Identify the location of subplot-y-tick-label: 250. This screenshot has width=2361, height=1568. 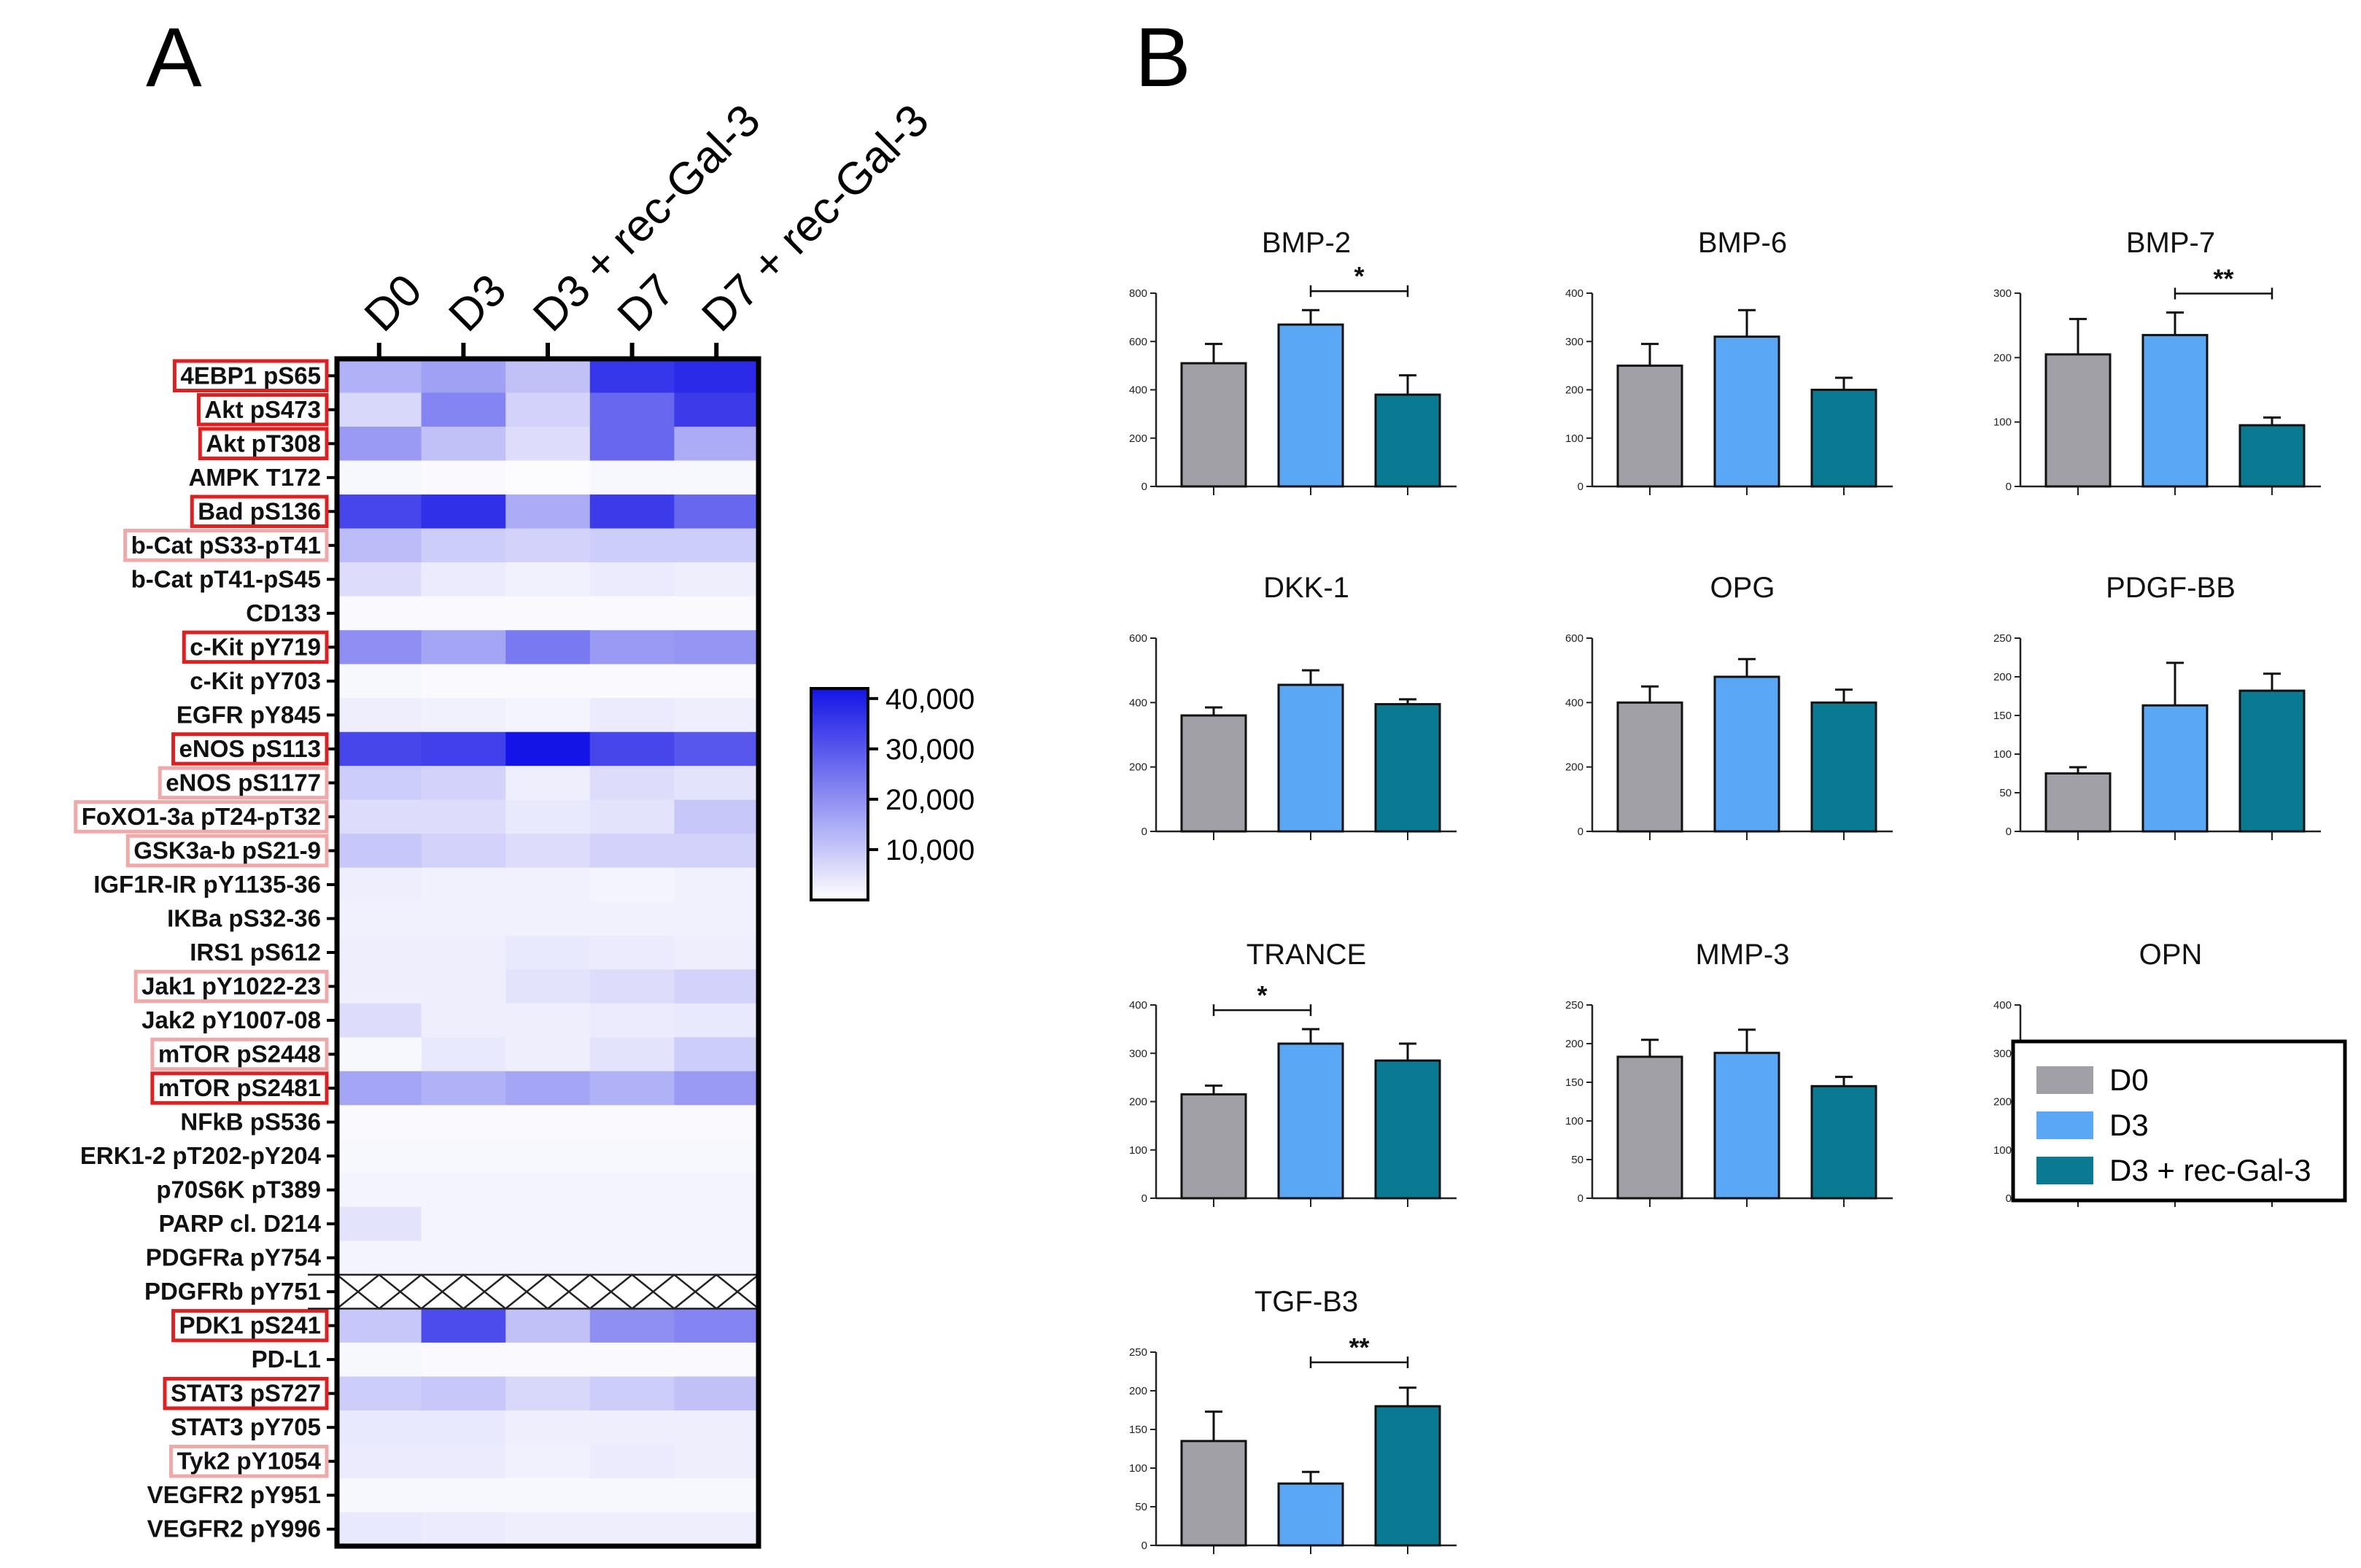
(2002, 638).